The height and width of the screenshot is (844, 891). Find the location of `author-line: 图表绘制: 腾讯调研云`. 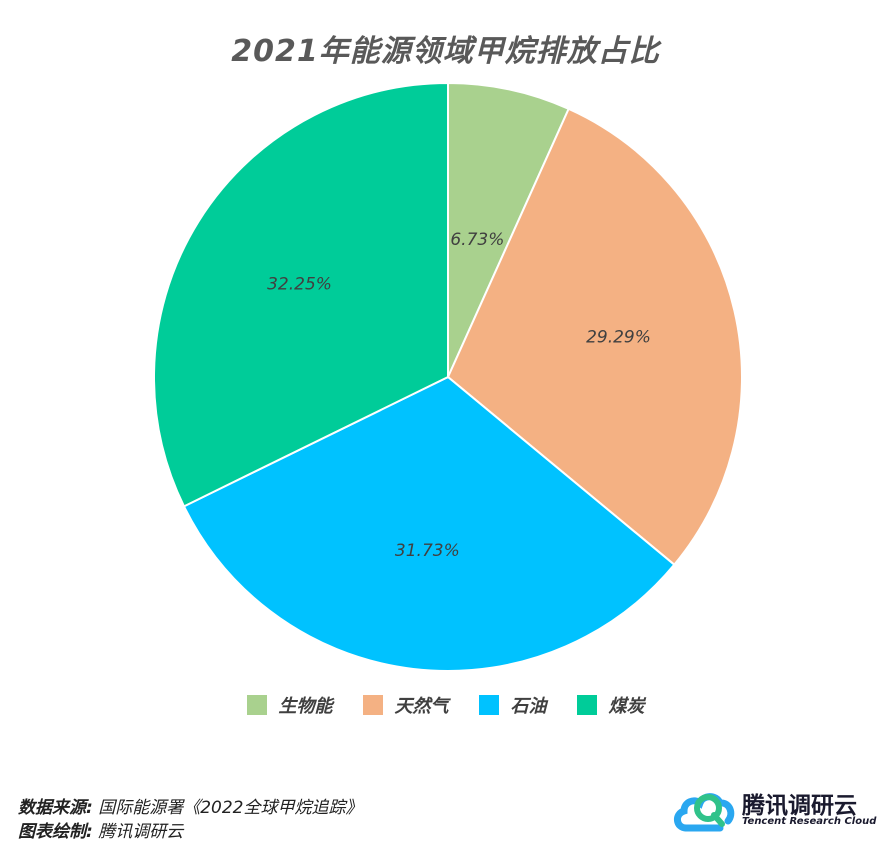

author-line: 图表绘制: 腾讯调研云 is located at coordinates (190, 832).